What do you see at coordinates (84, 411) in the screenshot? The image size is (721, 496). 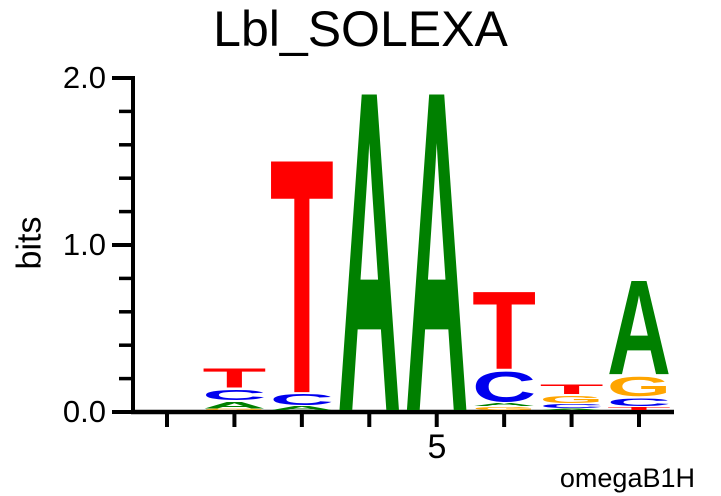 I see `y-tick-label-0.0: 0.0` at bounding box center [84, 411].